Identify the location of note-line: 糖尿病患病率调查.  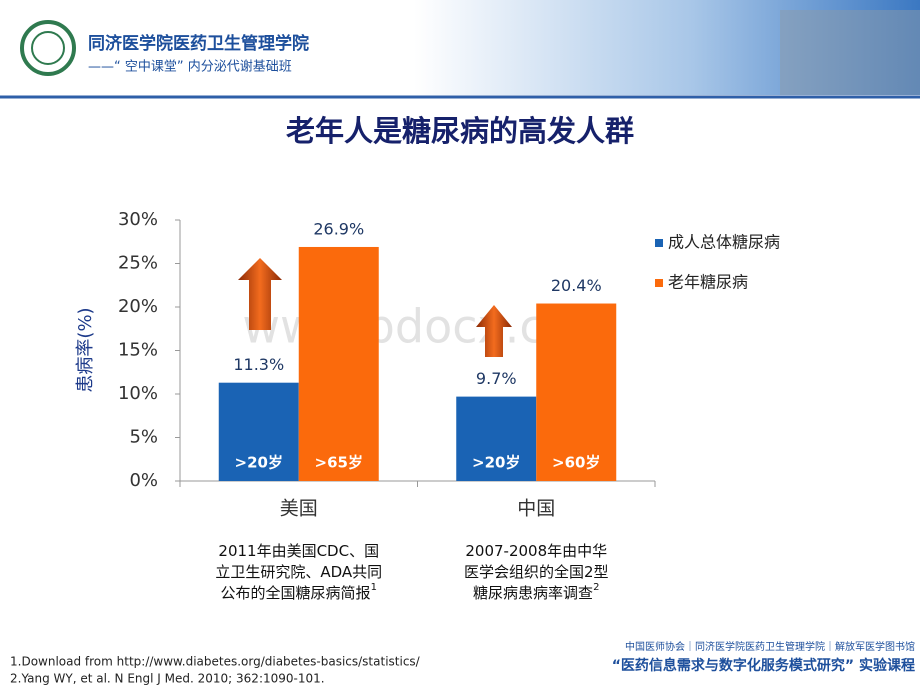
(533, 593).